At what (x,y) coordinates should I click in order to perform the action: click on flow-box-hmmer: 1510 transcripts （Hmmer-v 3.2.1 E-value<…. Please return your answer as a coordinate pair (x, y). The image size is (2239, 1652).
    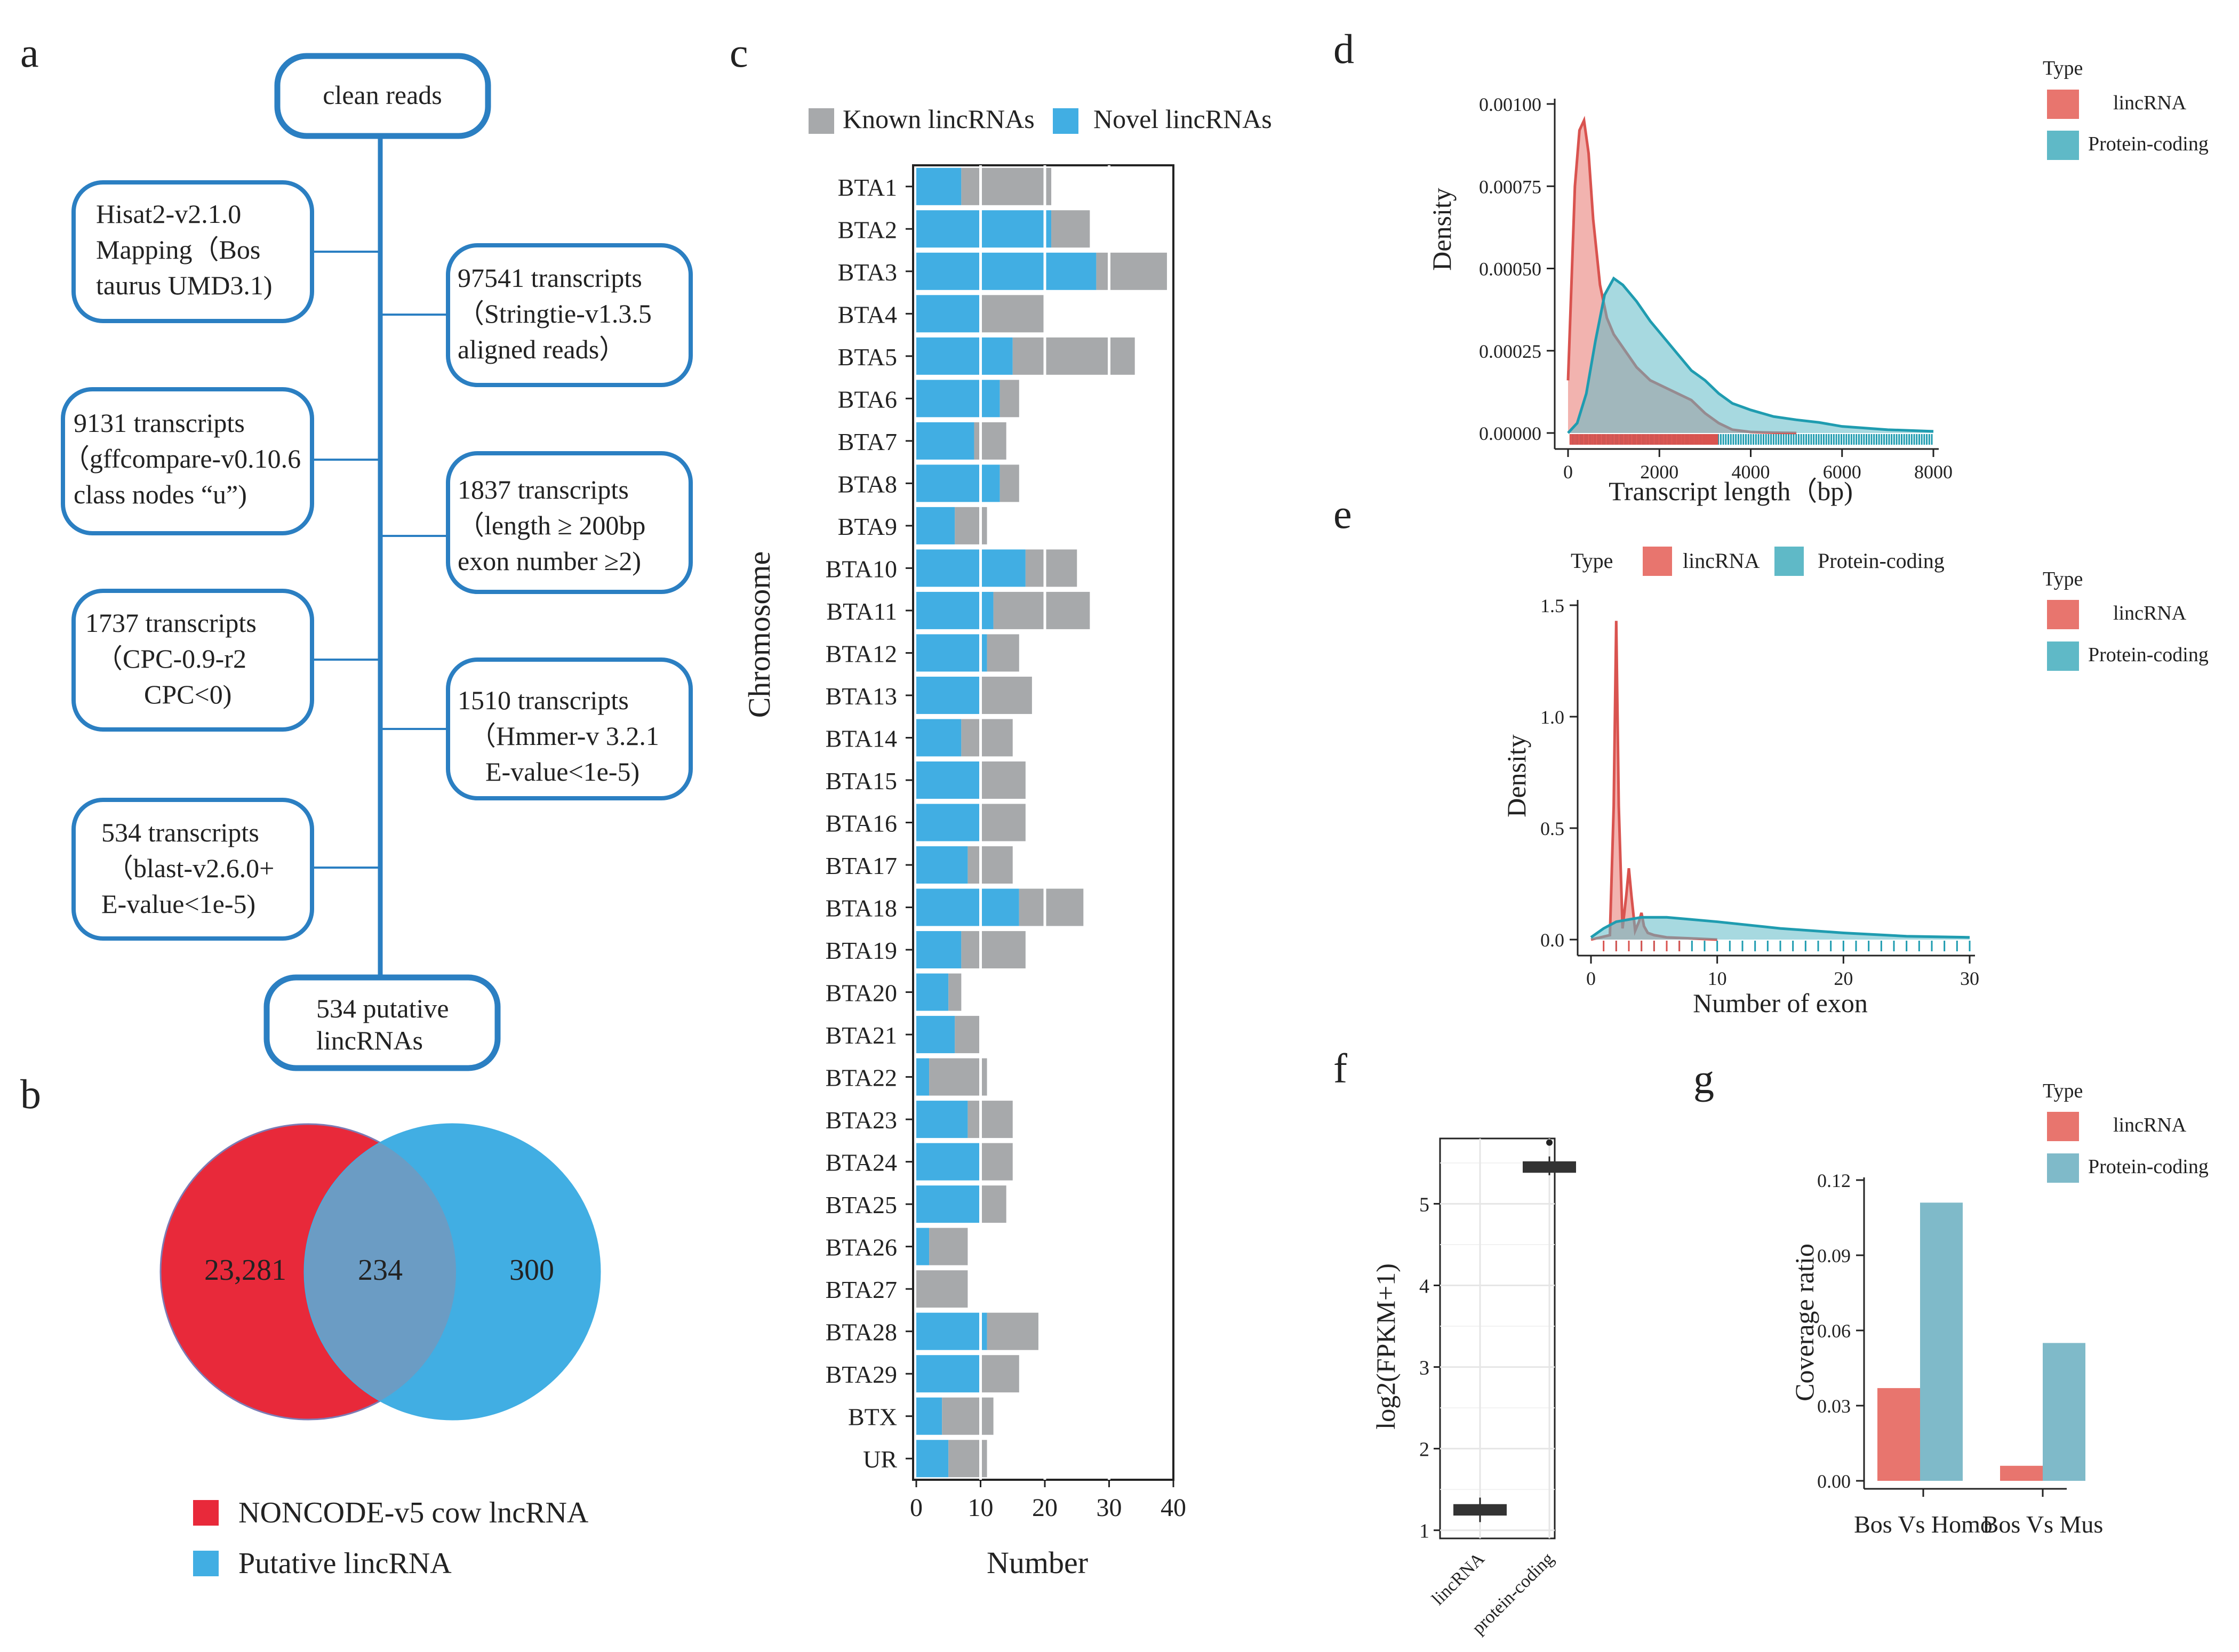
    Looking at the image, I should click on (569, 728).